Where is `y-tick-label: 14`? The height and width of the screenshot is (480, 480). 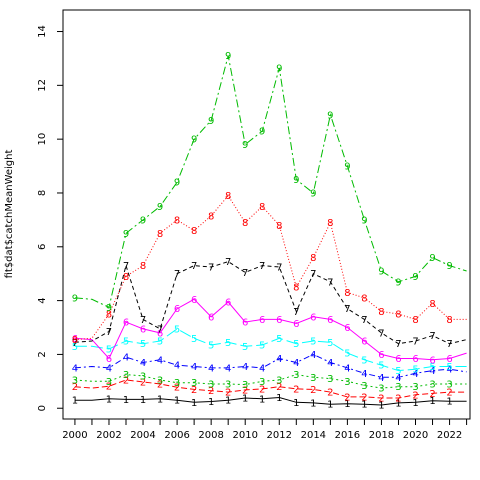
y-tick-label: 14 is located at coordinates (42, 31).